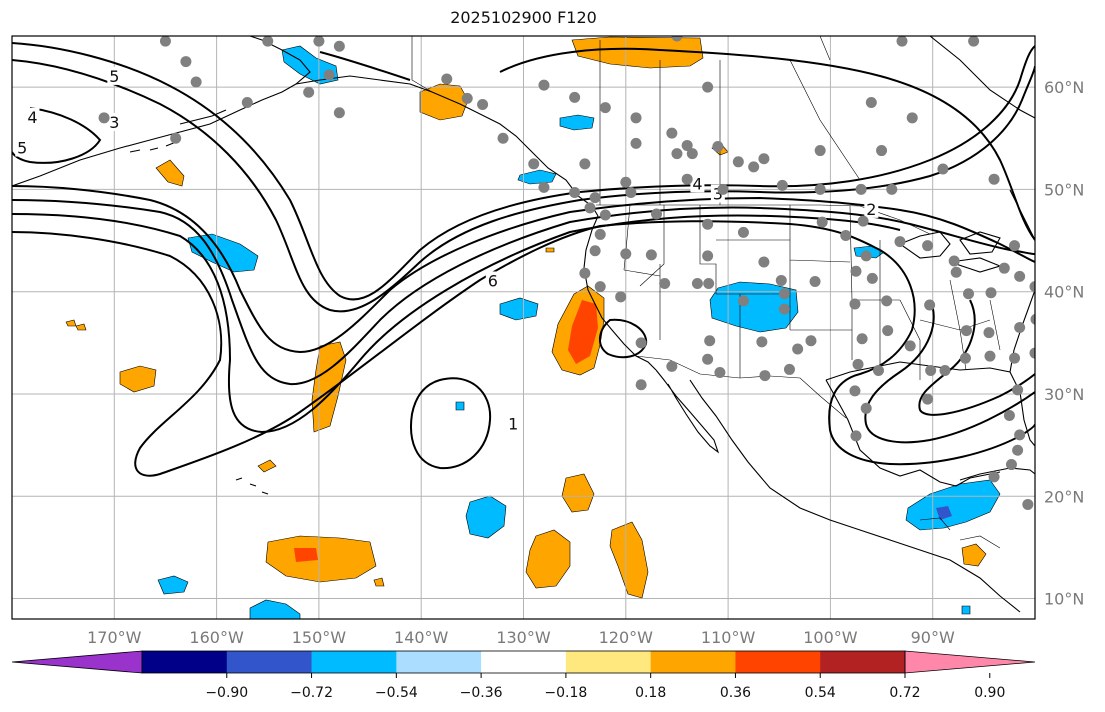 The width and height of the screenshot is (1105, 712). What do you see at coordinates (565, 693) in the screenshot?
I see `colorbar-tick-label: −0.18` at bounding box center [565, 693].